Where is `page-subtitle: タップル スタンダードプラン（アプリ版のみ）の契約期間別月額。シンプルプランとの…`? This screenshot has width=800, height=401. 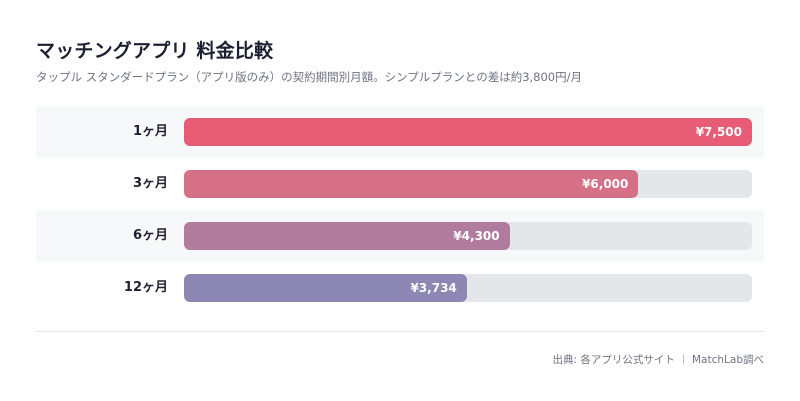 page-subtitle: タップル スタンダードプラン（アプリ版のみ）の契約期間別月額。シンプルプランとの… is located at coordinates (309, 77).